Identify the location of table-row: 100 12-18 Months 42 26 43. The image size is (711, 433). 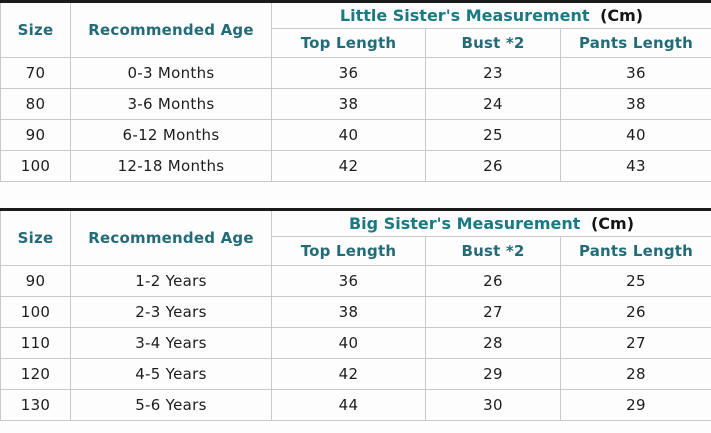
(355, 166).